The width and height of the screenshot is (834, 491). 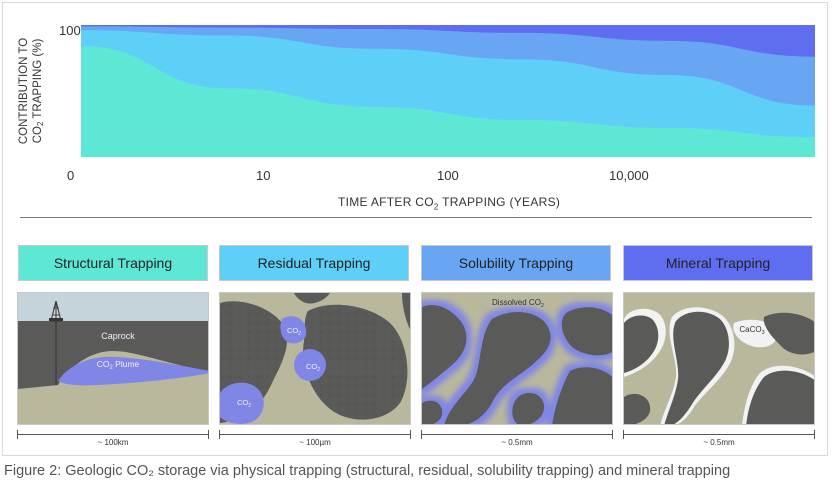 What do you see at coordinates (56, 342) in the screenshot?
I see `drilling-rig-icon` at bounding box center [56, 342].